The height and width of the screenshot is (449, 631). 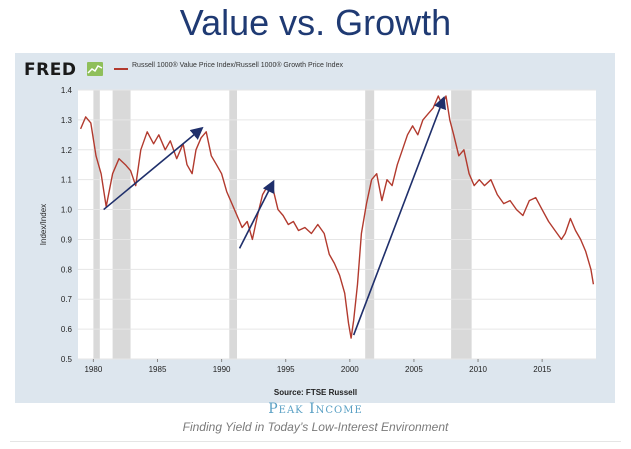 What do you see at coordinates (95, 69) in the screenshot?
I see `fred-logo-graph-icon` at bounding box center [95, 69].